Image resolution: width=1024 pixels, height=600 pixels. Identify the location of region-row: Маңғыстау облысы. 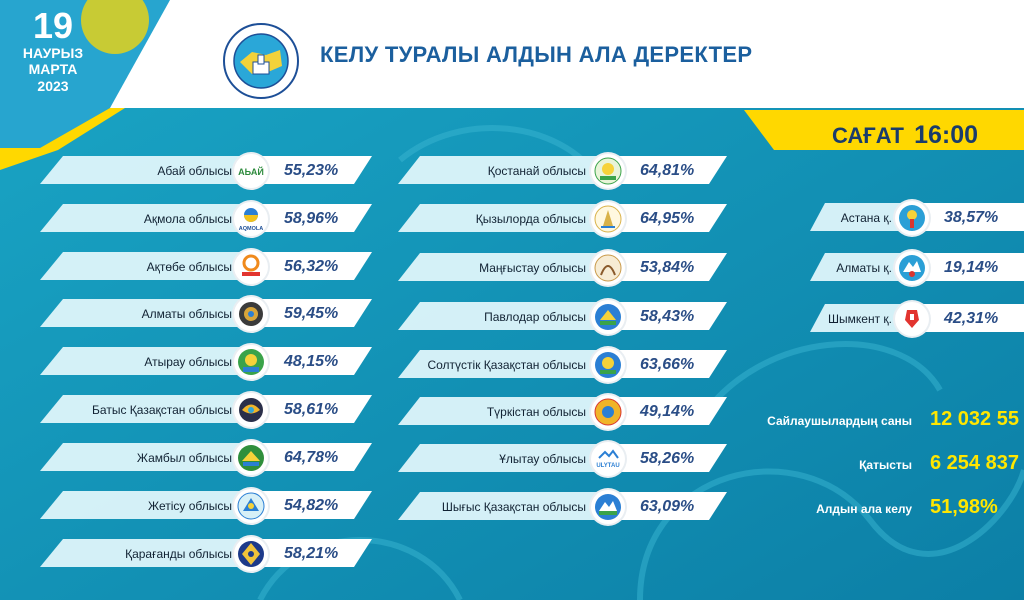
(493, 268).